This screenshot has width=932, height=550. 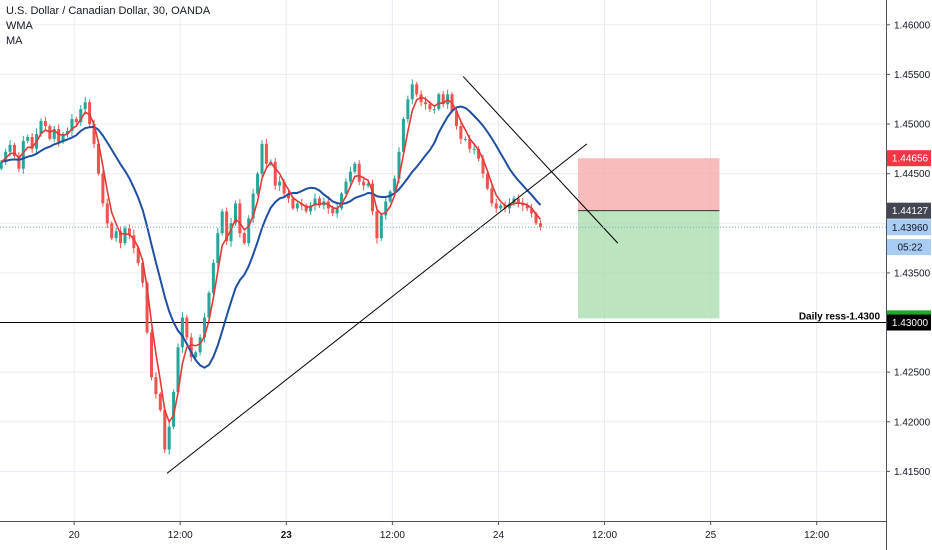 What do you see at coordinates (912, 373) in the screenshot?
I see `y-tick-label: 1.42500` at bounding box center [912, 373].